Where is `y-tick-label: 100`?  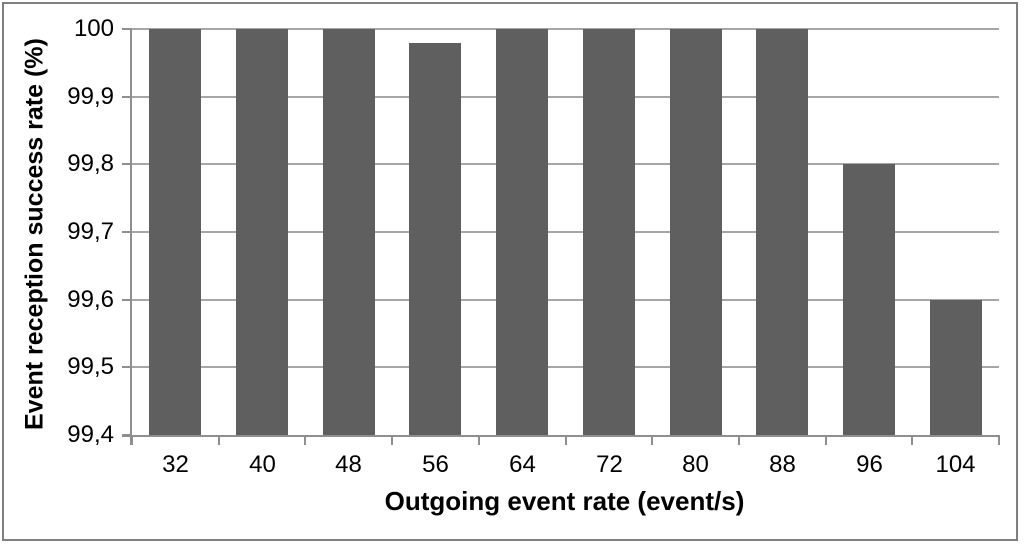
y-tick-label: 100 is located at coordinates (93, 28).